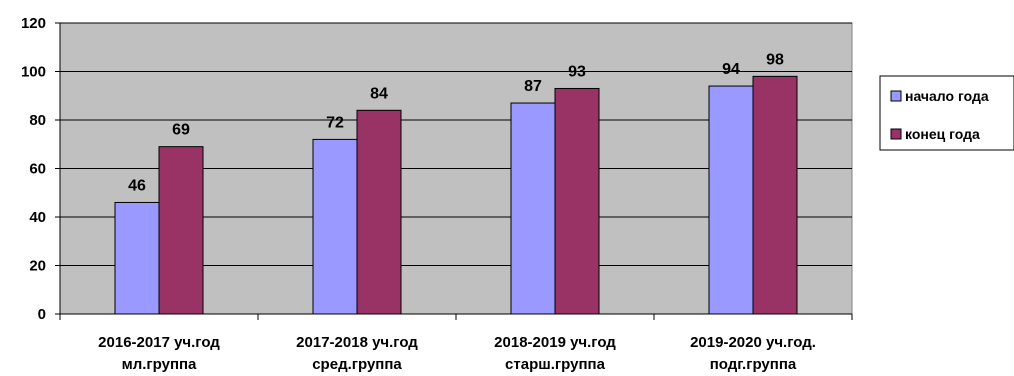  What do you see at coordinates (159, 364) in the screenshot?
I see `category-label: мл.группа` at bounding box center [159, 364].